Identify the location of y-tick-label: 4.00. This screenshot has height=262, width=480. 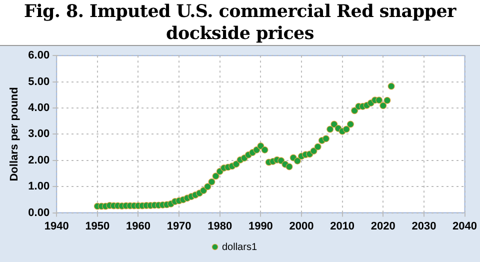
(39, 108).